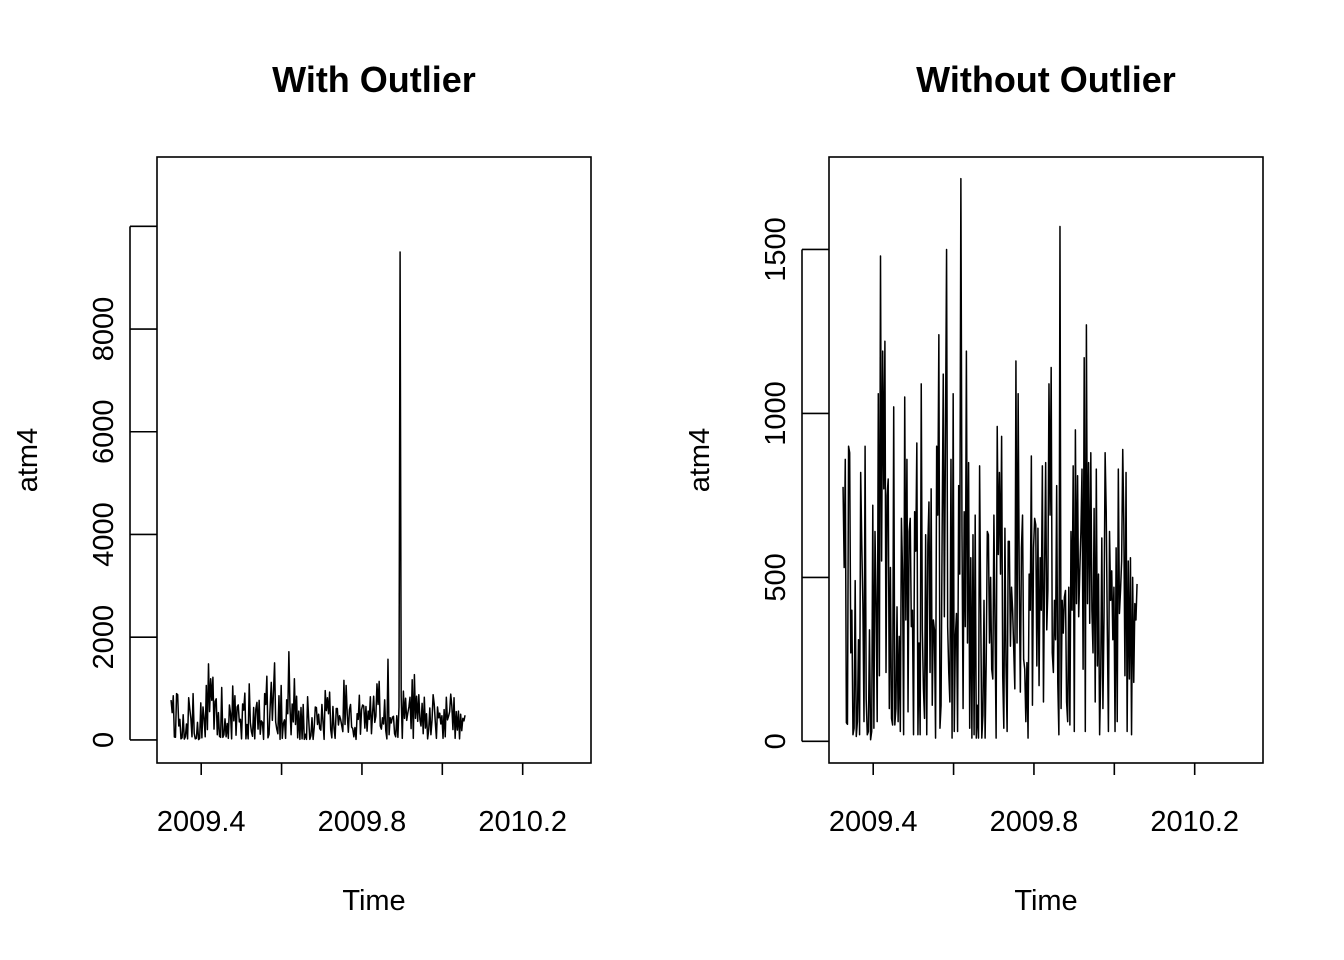 This screenshot has height=960, width=1344. Describe the element at coordinates (374, 79) in the screenshot. I see `panel-title: With Outlier` at that location.